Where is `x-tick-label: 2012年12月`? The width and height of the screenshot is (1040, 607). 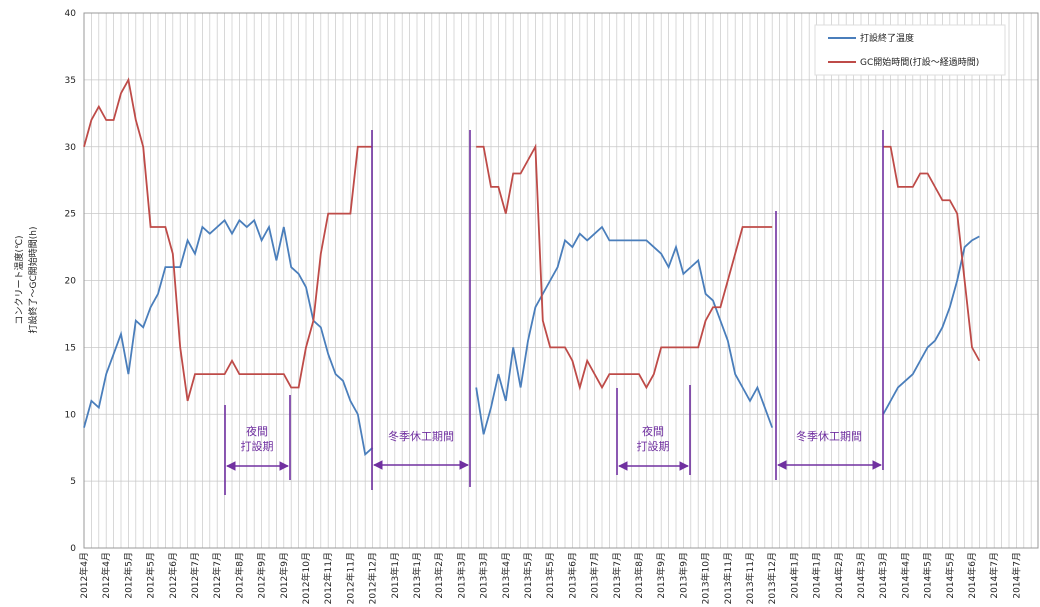
x-tick-label: 2012年12月 is located at coordinates (373, 578).